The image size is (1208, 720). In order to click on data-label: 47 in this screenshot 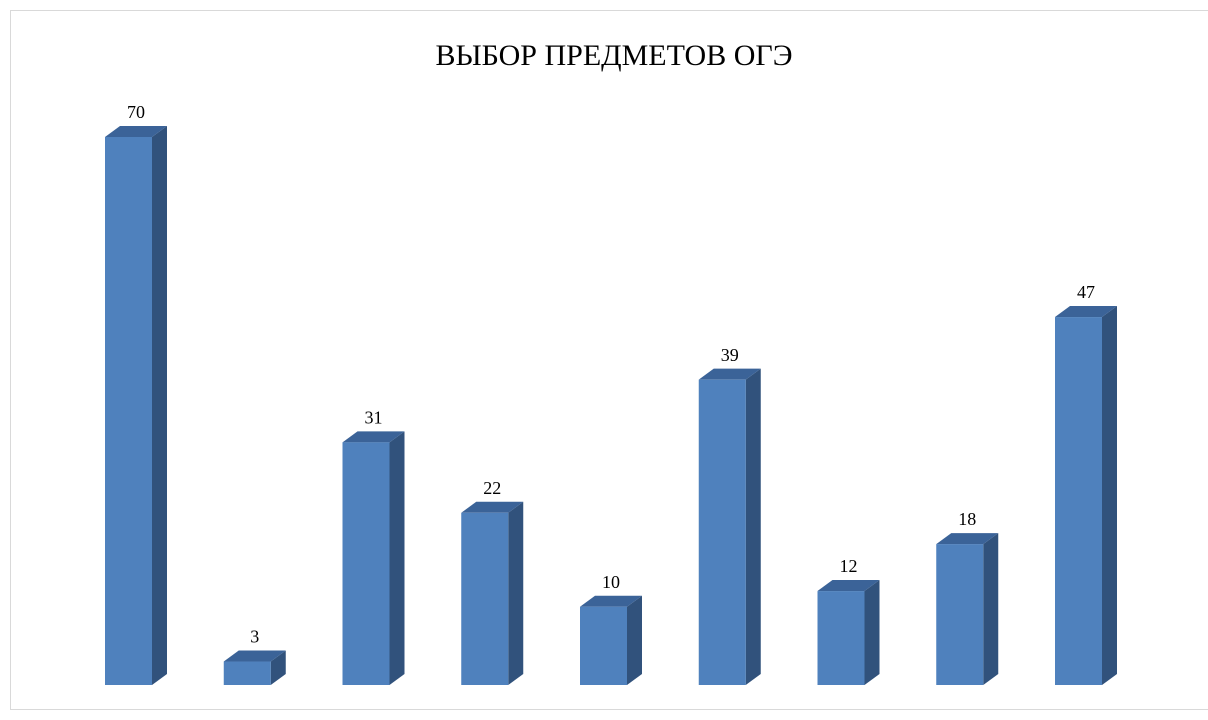, I will do `click(1086, 292)`.